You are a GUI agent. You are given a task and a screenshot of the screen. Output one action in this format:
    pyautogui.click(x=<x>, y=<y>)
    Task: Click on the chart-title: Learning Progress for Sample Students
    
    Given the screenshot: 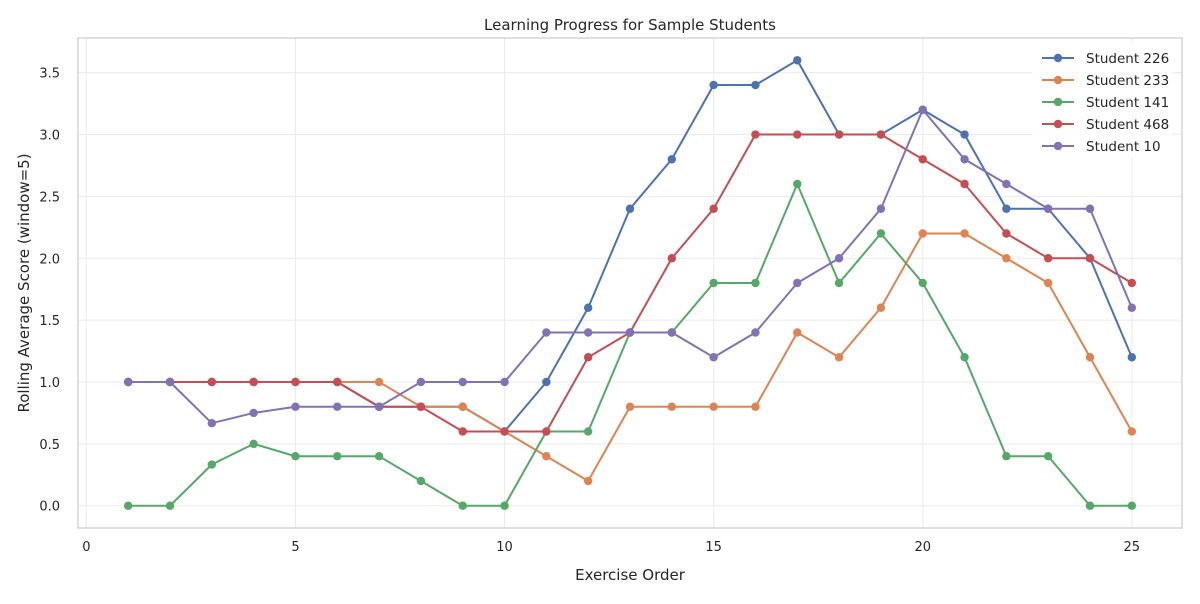 What is the action you would take?
    pyautogui.click(x=630, y=25)
    